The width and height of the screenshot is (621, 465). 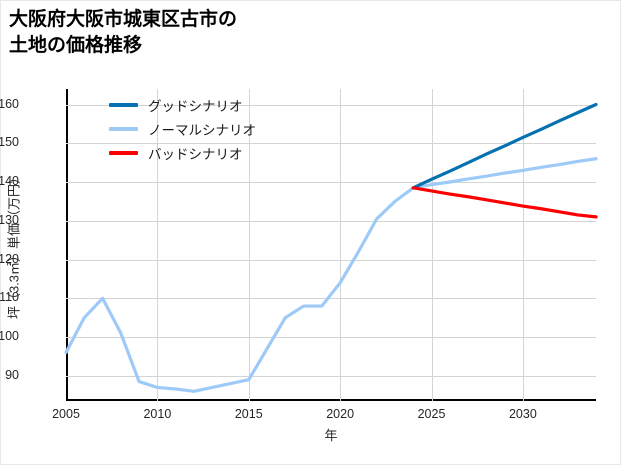 I want to click on legend-item-1: ノーマルシナリオ, so click(x=182, y=129).